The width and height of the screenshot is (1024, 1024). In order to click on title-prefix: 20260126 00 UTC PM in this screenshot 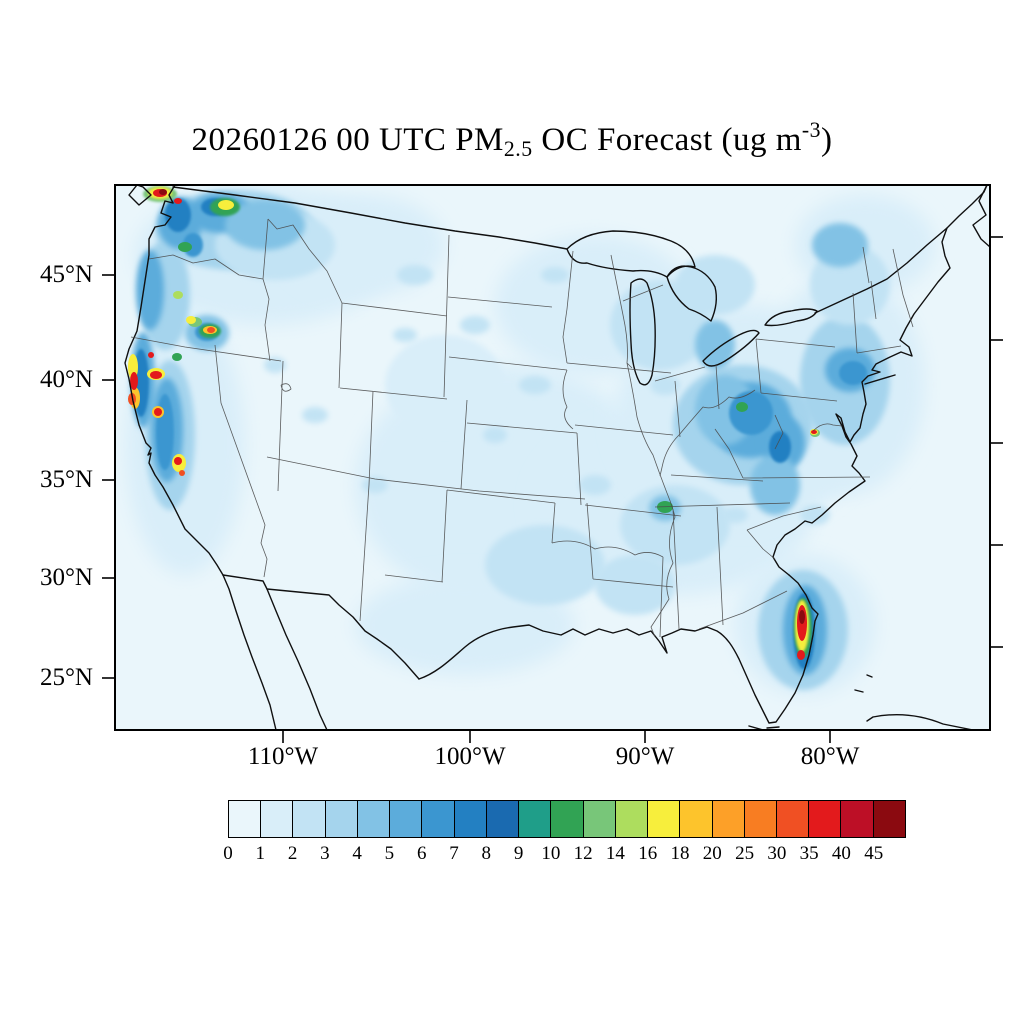, I will do `click(347, 140)`.